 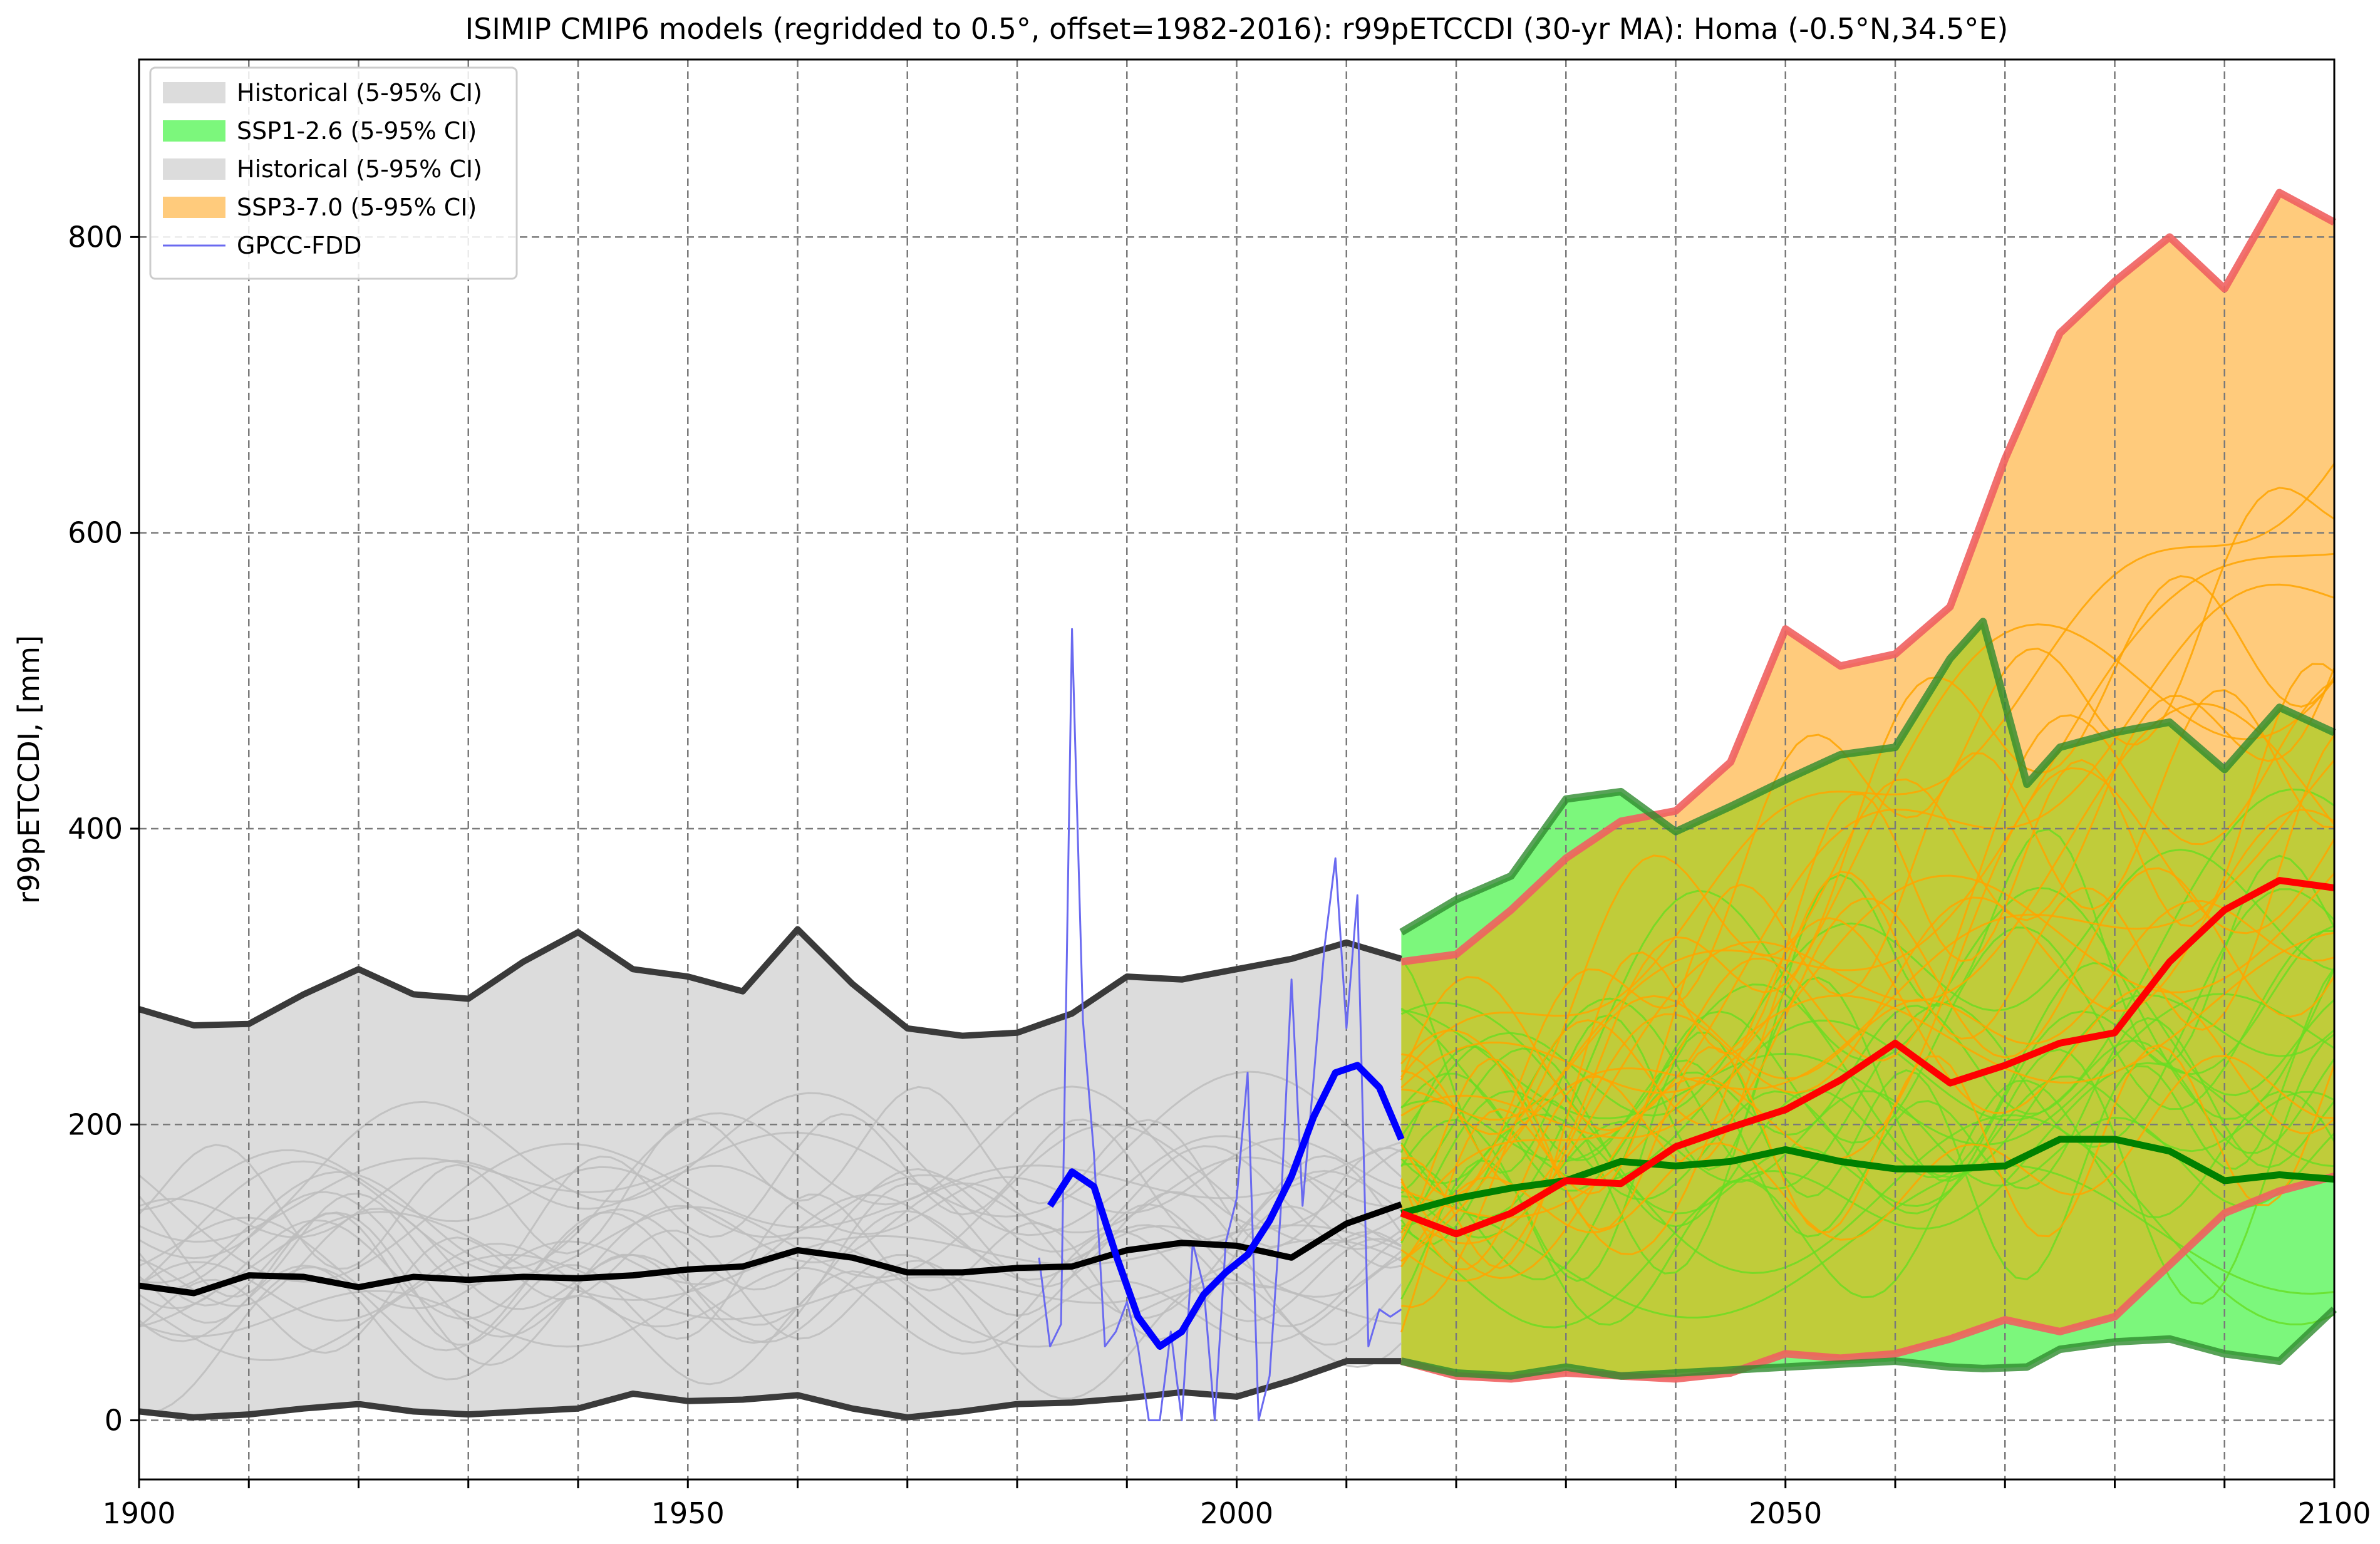 What do you see at coordinates (770, 982) in the screenshot?
I see `historical-upper-edge` at bounding box center [770, 982].